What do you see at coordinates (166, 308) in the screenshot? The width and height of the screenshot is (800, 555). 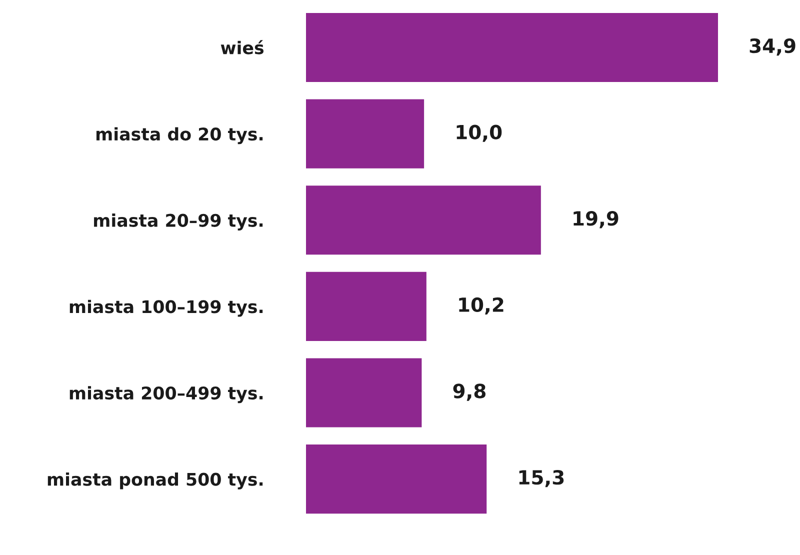 I see `y-tick-label: miasta 100–199 tys.` at bounding box center [166, 308].